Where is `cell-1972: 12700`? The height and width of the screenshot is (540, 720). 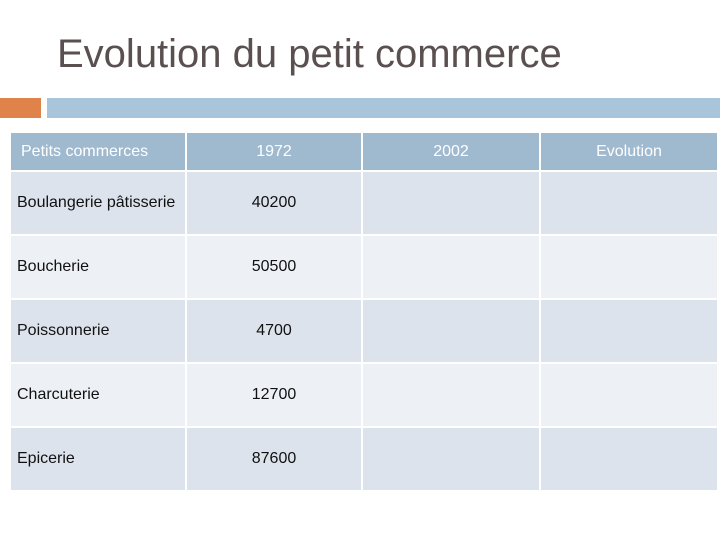 cell-1972: 12700 is located at coordinates (274, 395).